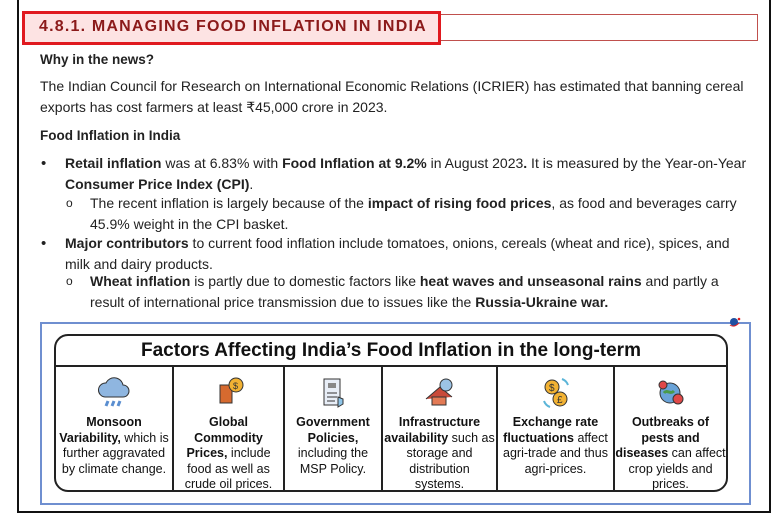 The image size is (777, 520). I want to click on bullet-text: It is measured by the Year-on-Year, so click(637, 163).